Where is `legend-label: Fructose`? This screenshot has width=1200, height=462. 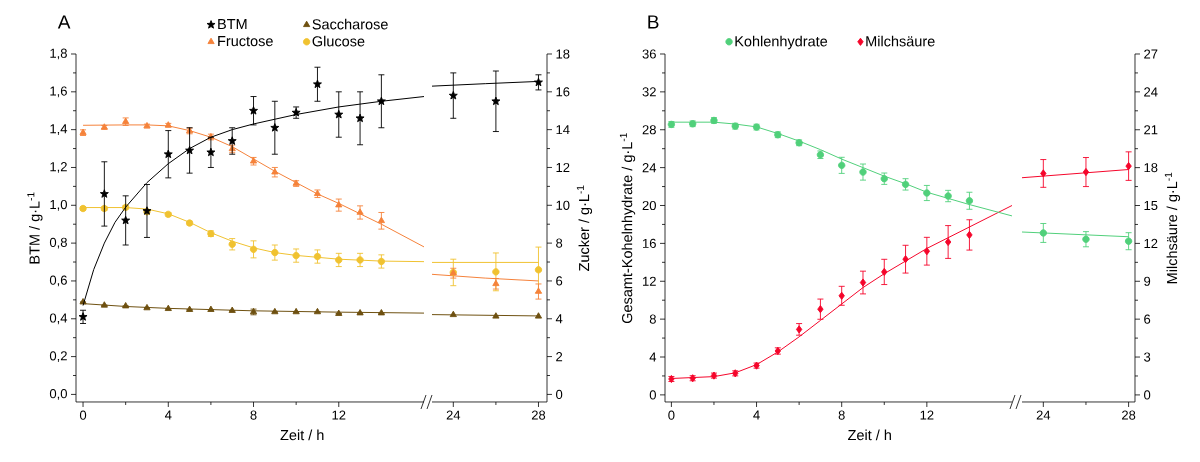
legend-label: Fructose is located at coordinates (245, 41).